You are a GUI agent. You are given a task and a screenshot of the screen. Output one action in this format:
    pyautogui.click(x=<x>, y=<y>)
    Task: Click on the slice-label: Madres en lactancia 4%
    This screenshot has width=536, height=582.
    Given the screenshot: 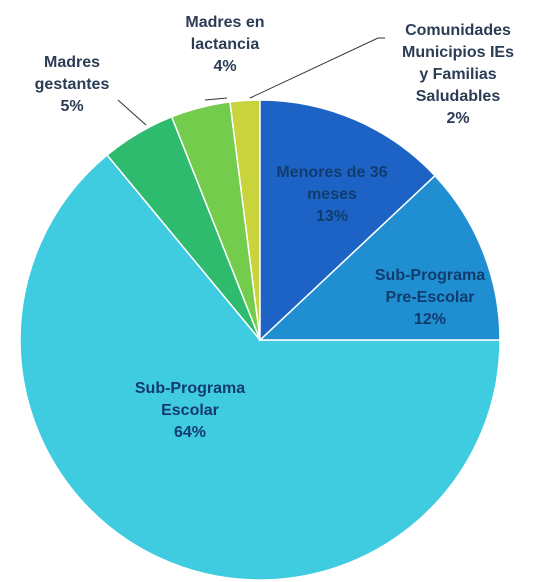 What is the action you would take?
    pyautogui.click(x=225, y=45)
    